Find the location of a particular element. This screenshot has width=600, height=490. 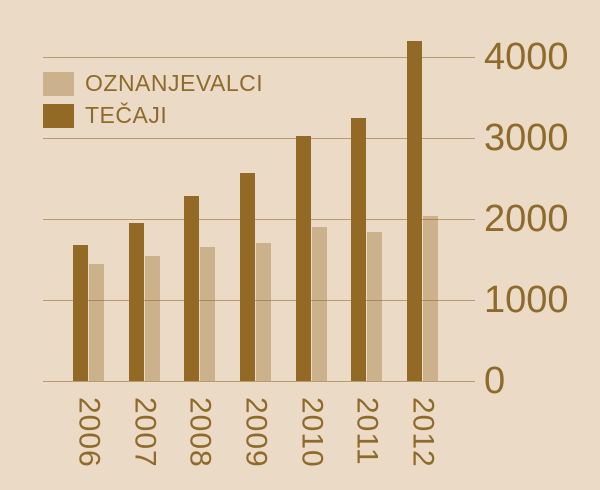

x-tick-label-2011: 2011 is located at coordinates (367, 431).